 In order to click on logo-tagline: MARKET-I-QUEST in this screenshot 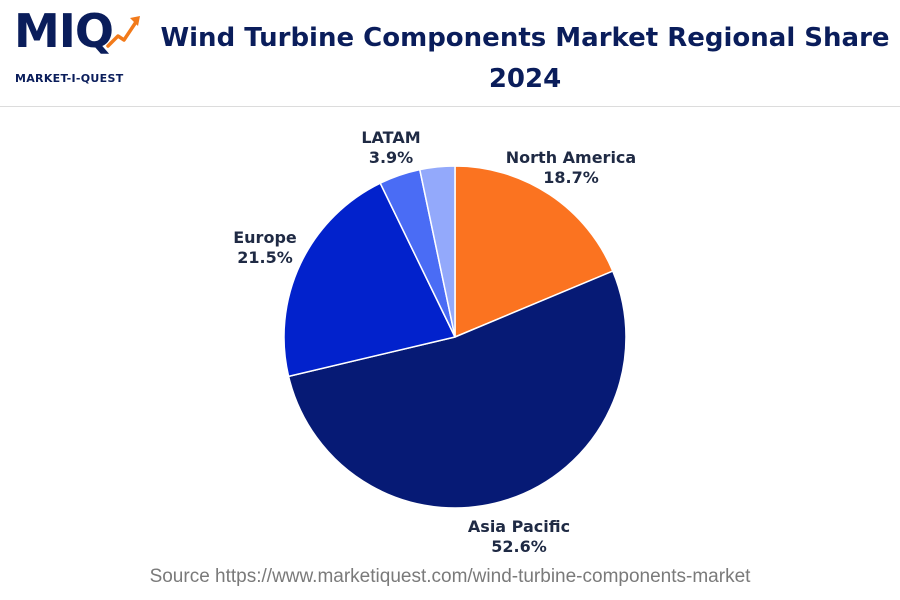, I will do `click(69, 78)`.